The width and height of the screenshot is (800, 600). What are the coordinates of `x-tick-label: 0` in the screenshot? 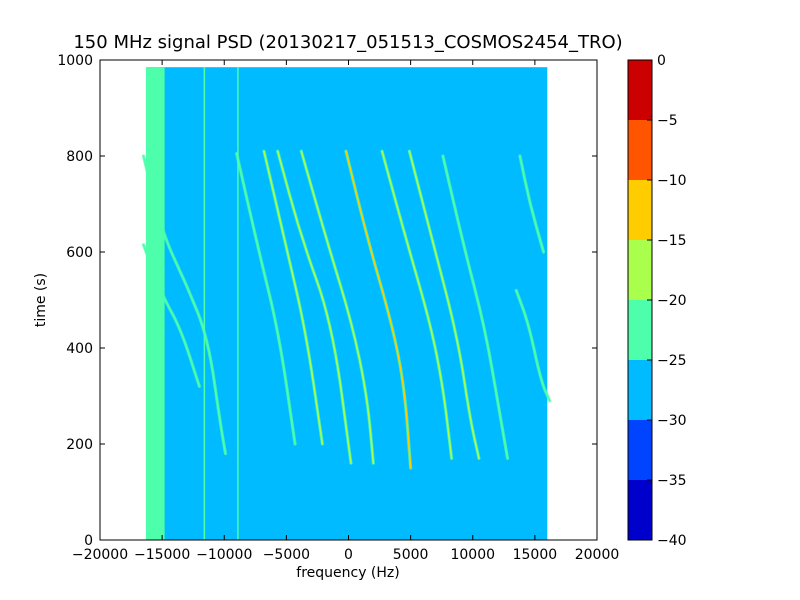 It's located at (348, 555).